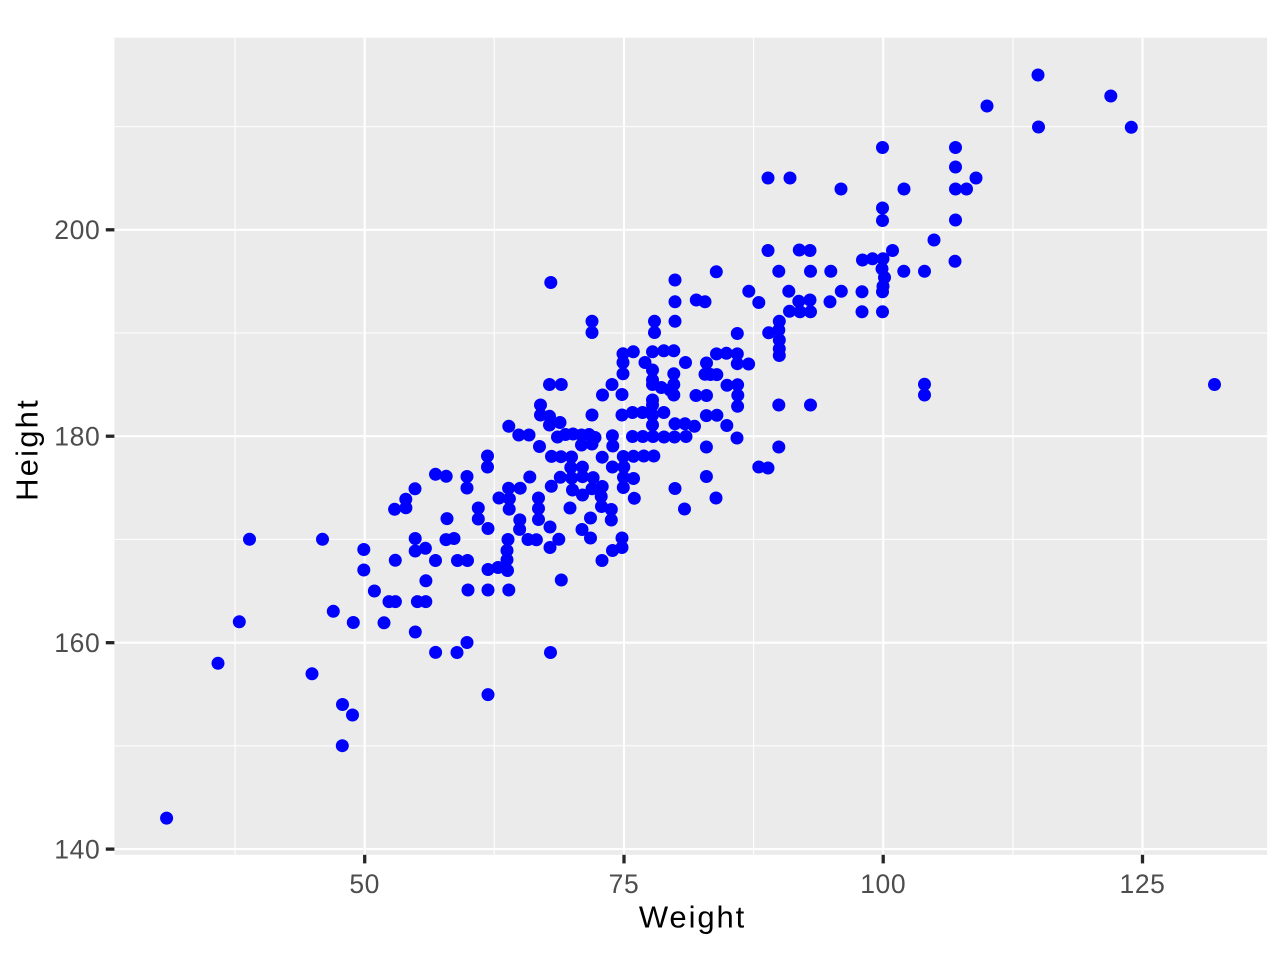 The height and width of the screenshot is (965, 1280). I want to click on svg-text: Weight, so click(692, 917).